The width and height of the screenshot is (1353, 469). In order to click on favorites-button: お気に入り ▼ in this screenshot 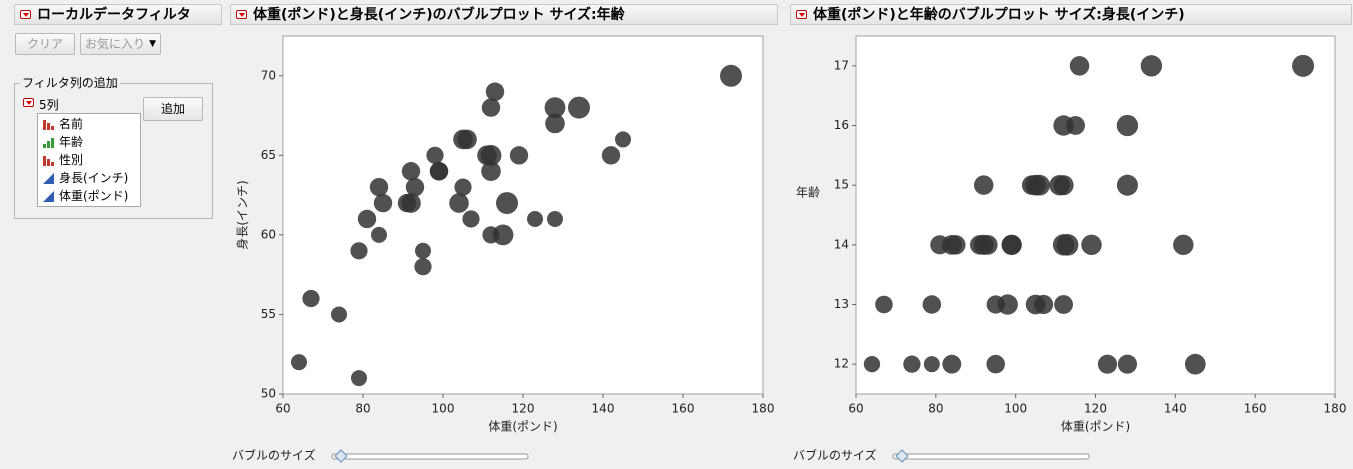, I will do `click(120, 44)`.